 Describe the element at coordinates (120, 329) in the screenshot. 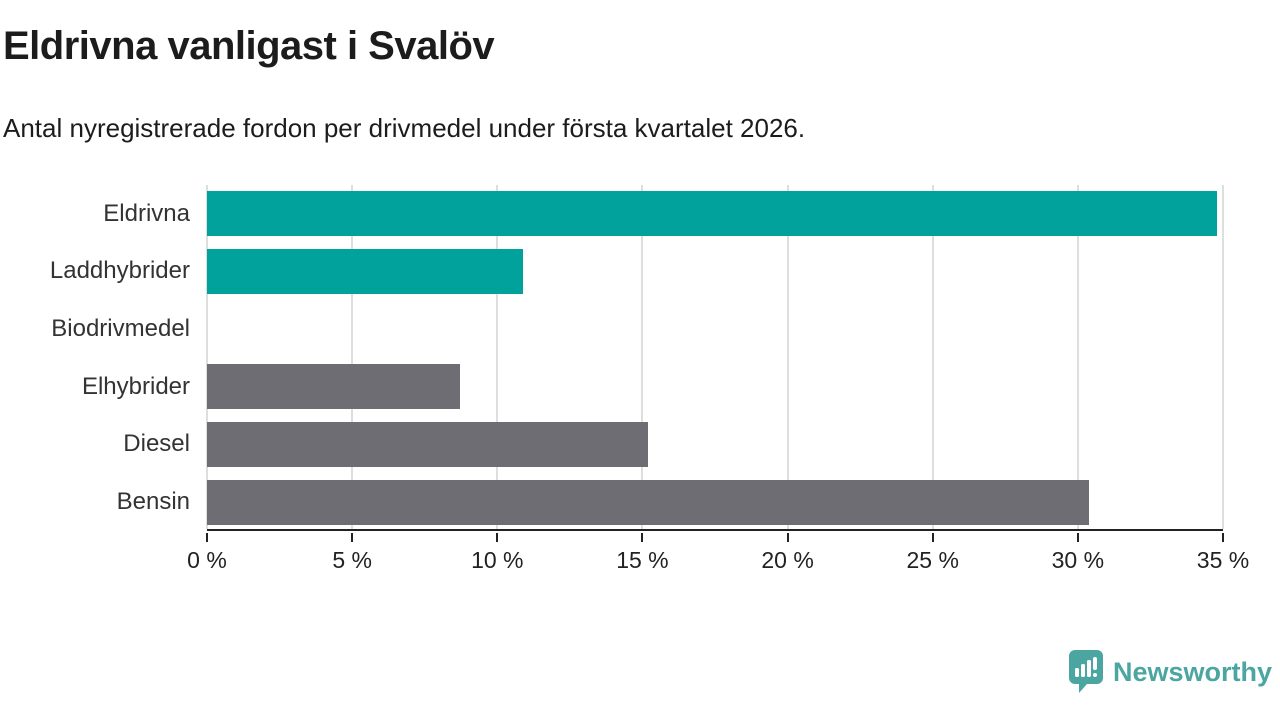

I see `category-label: Biodrivmedel` at that location.